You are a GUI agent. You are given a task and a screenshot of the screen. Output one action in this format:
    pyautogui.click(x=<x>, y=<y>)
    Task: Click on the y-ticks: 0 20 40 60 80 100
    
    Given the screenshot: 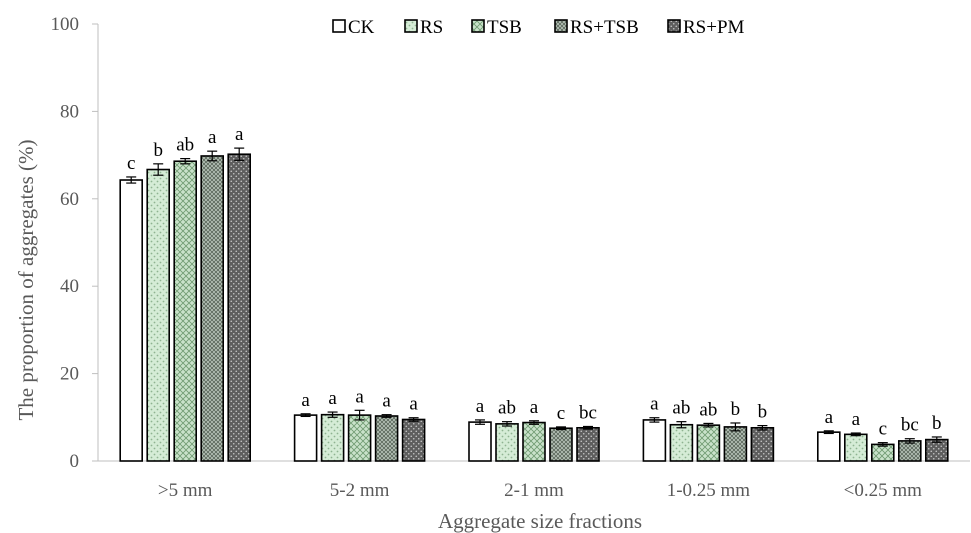 What is the action you would take?
    pyautogui.click(x=74, y=243)
    